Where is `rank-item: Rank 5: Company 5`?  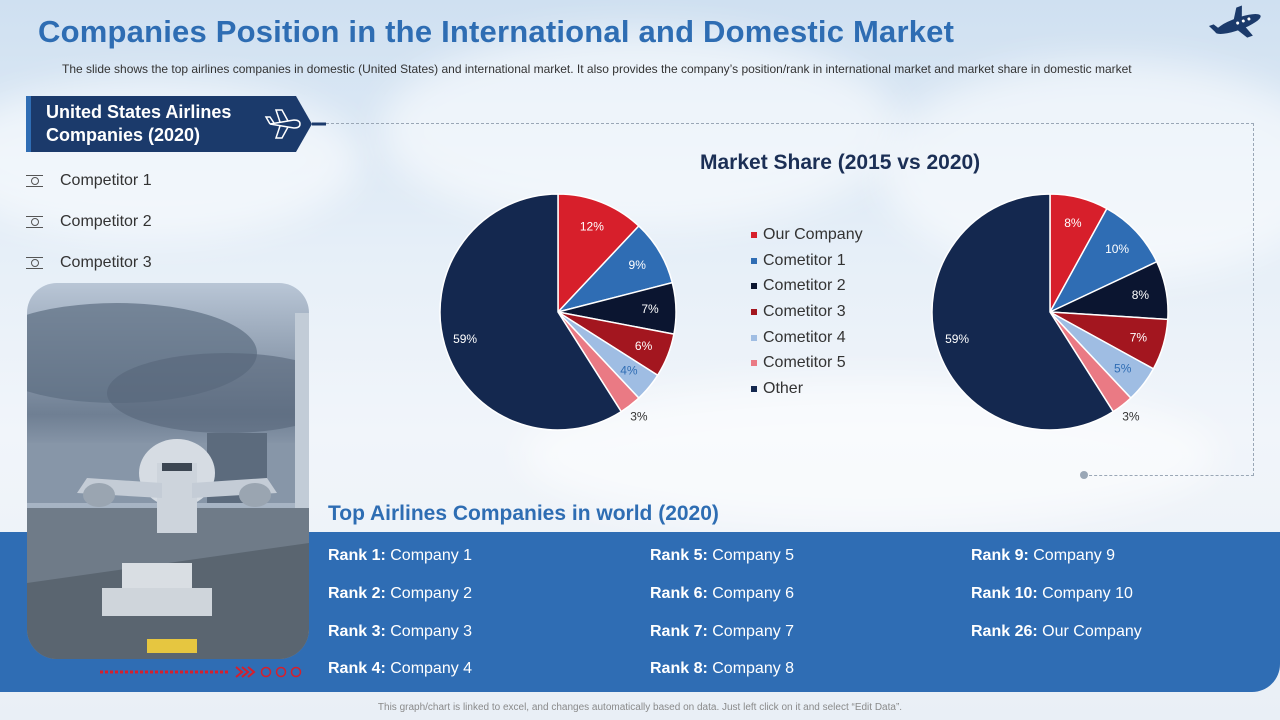 rank-item: Rank 5: Company 5 is located at coordinates (722, 556).